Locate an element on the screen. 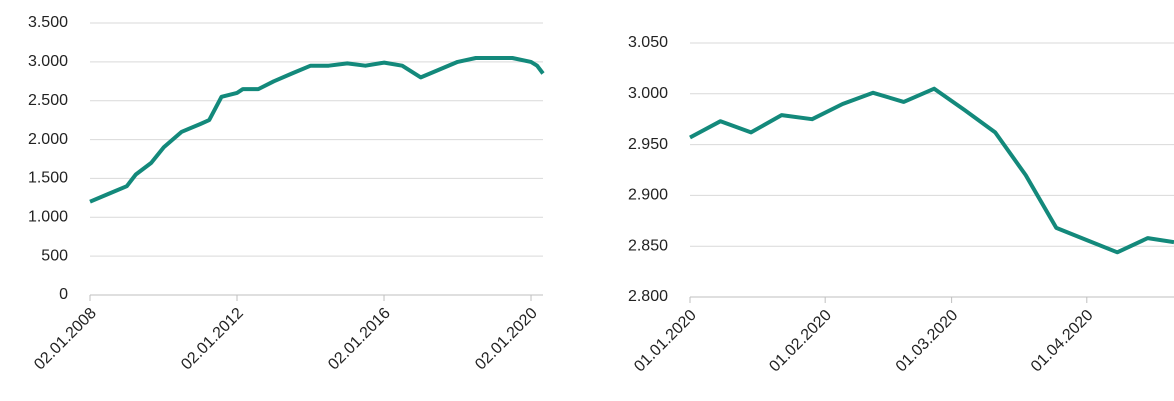 The image size is (1174, 401). y-tick-label: 1.000 is located at coordinates (48, 217).